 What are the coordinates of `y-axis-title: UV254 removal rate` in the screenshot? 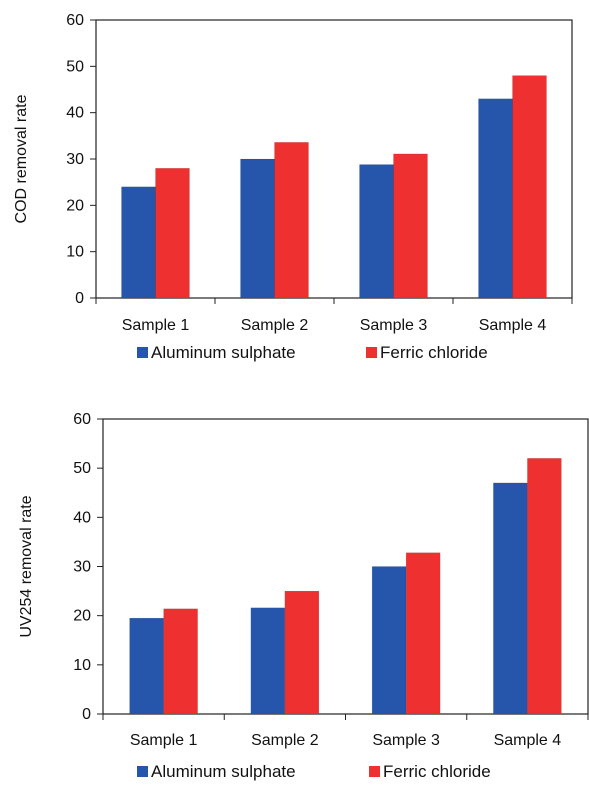 It's located at (26, 566).